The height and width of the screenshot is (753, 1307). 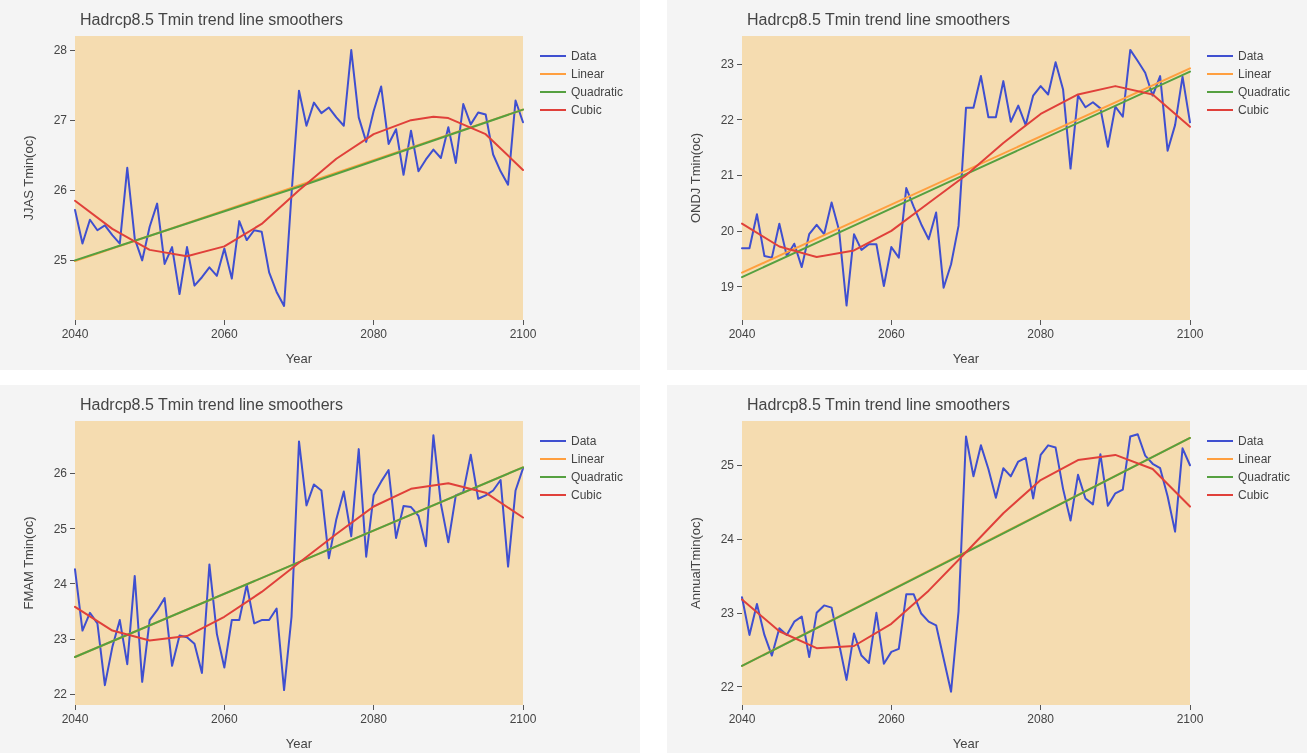 I want to click on y-axis-title: ONDJ Tmin(oc), so click(x=695, y=178).